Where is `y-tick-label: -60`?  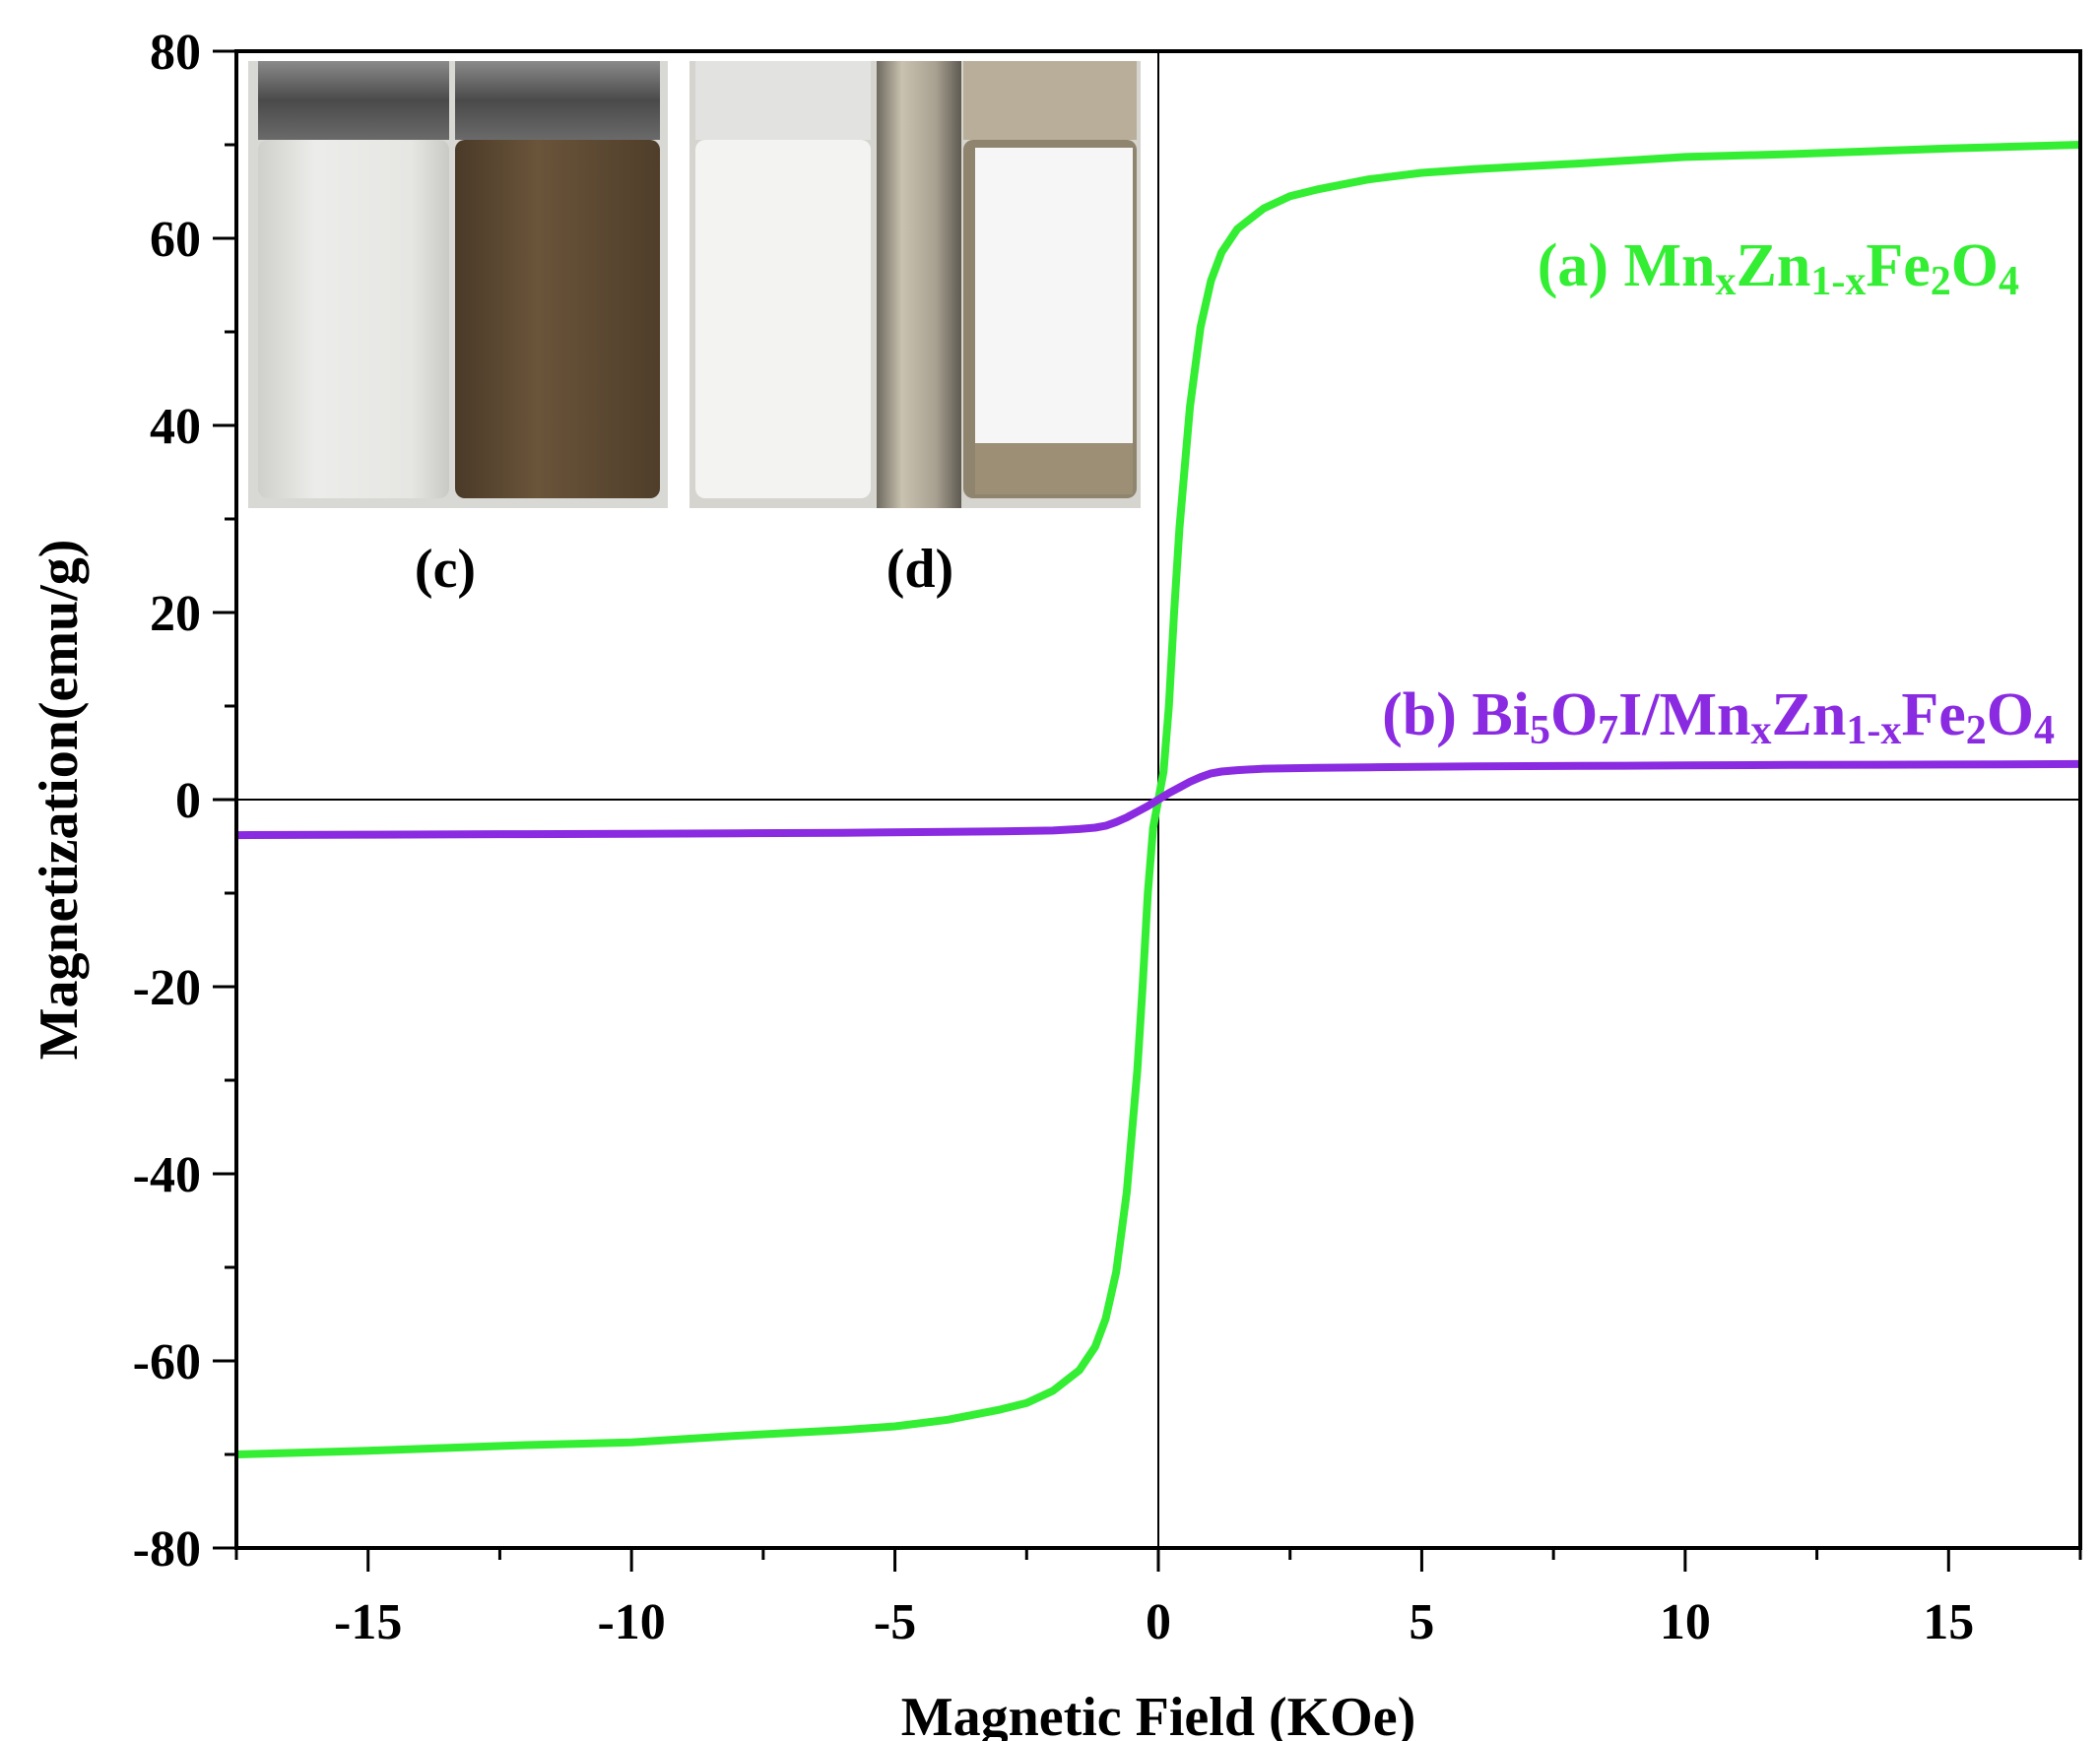
y-tick-label: -60 is located at coordinates (167, 1362).